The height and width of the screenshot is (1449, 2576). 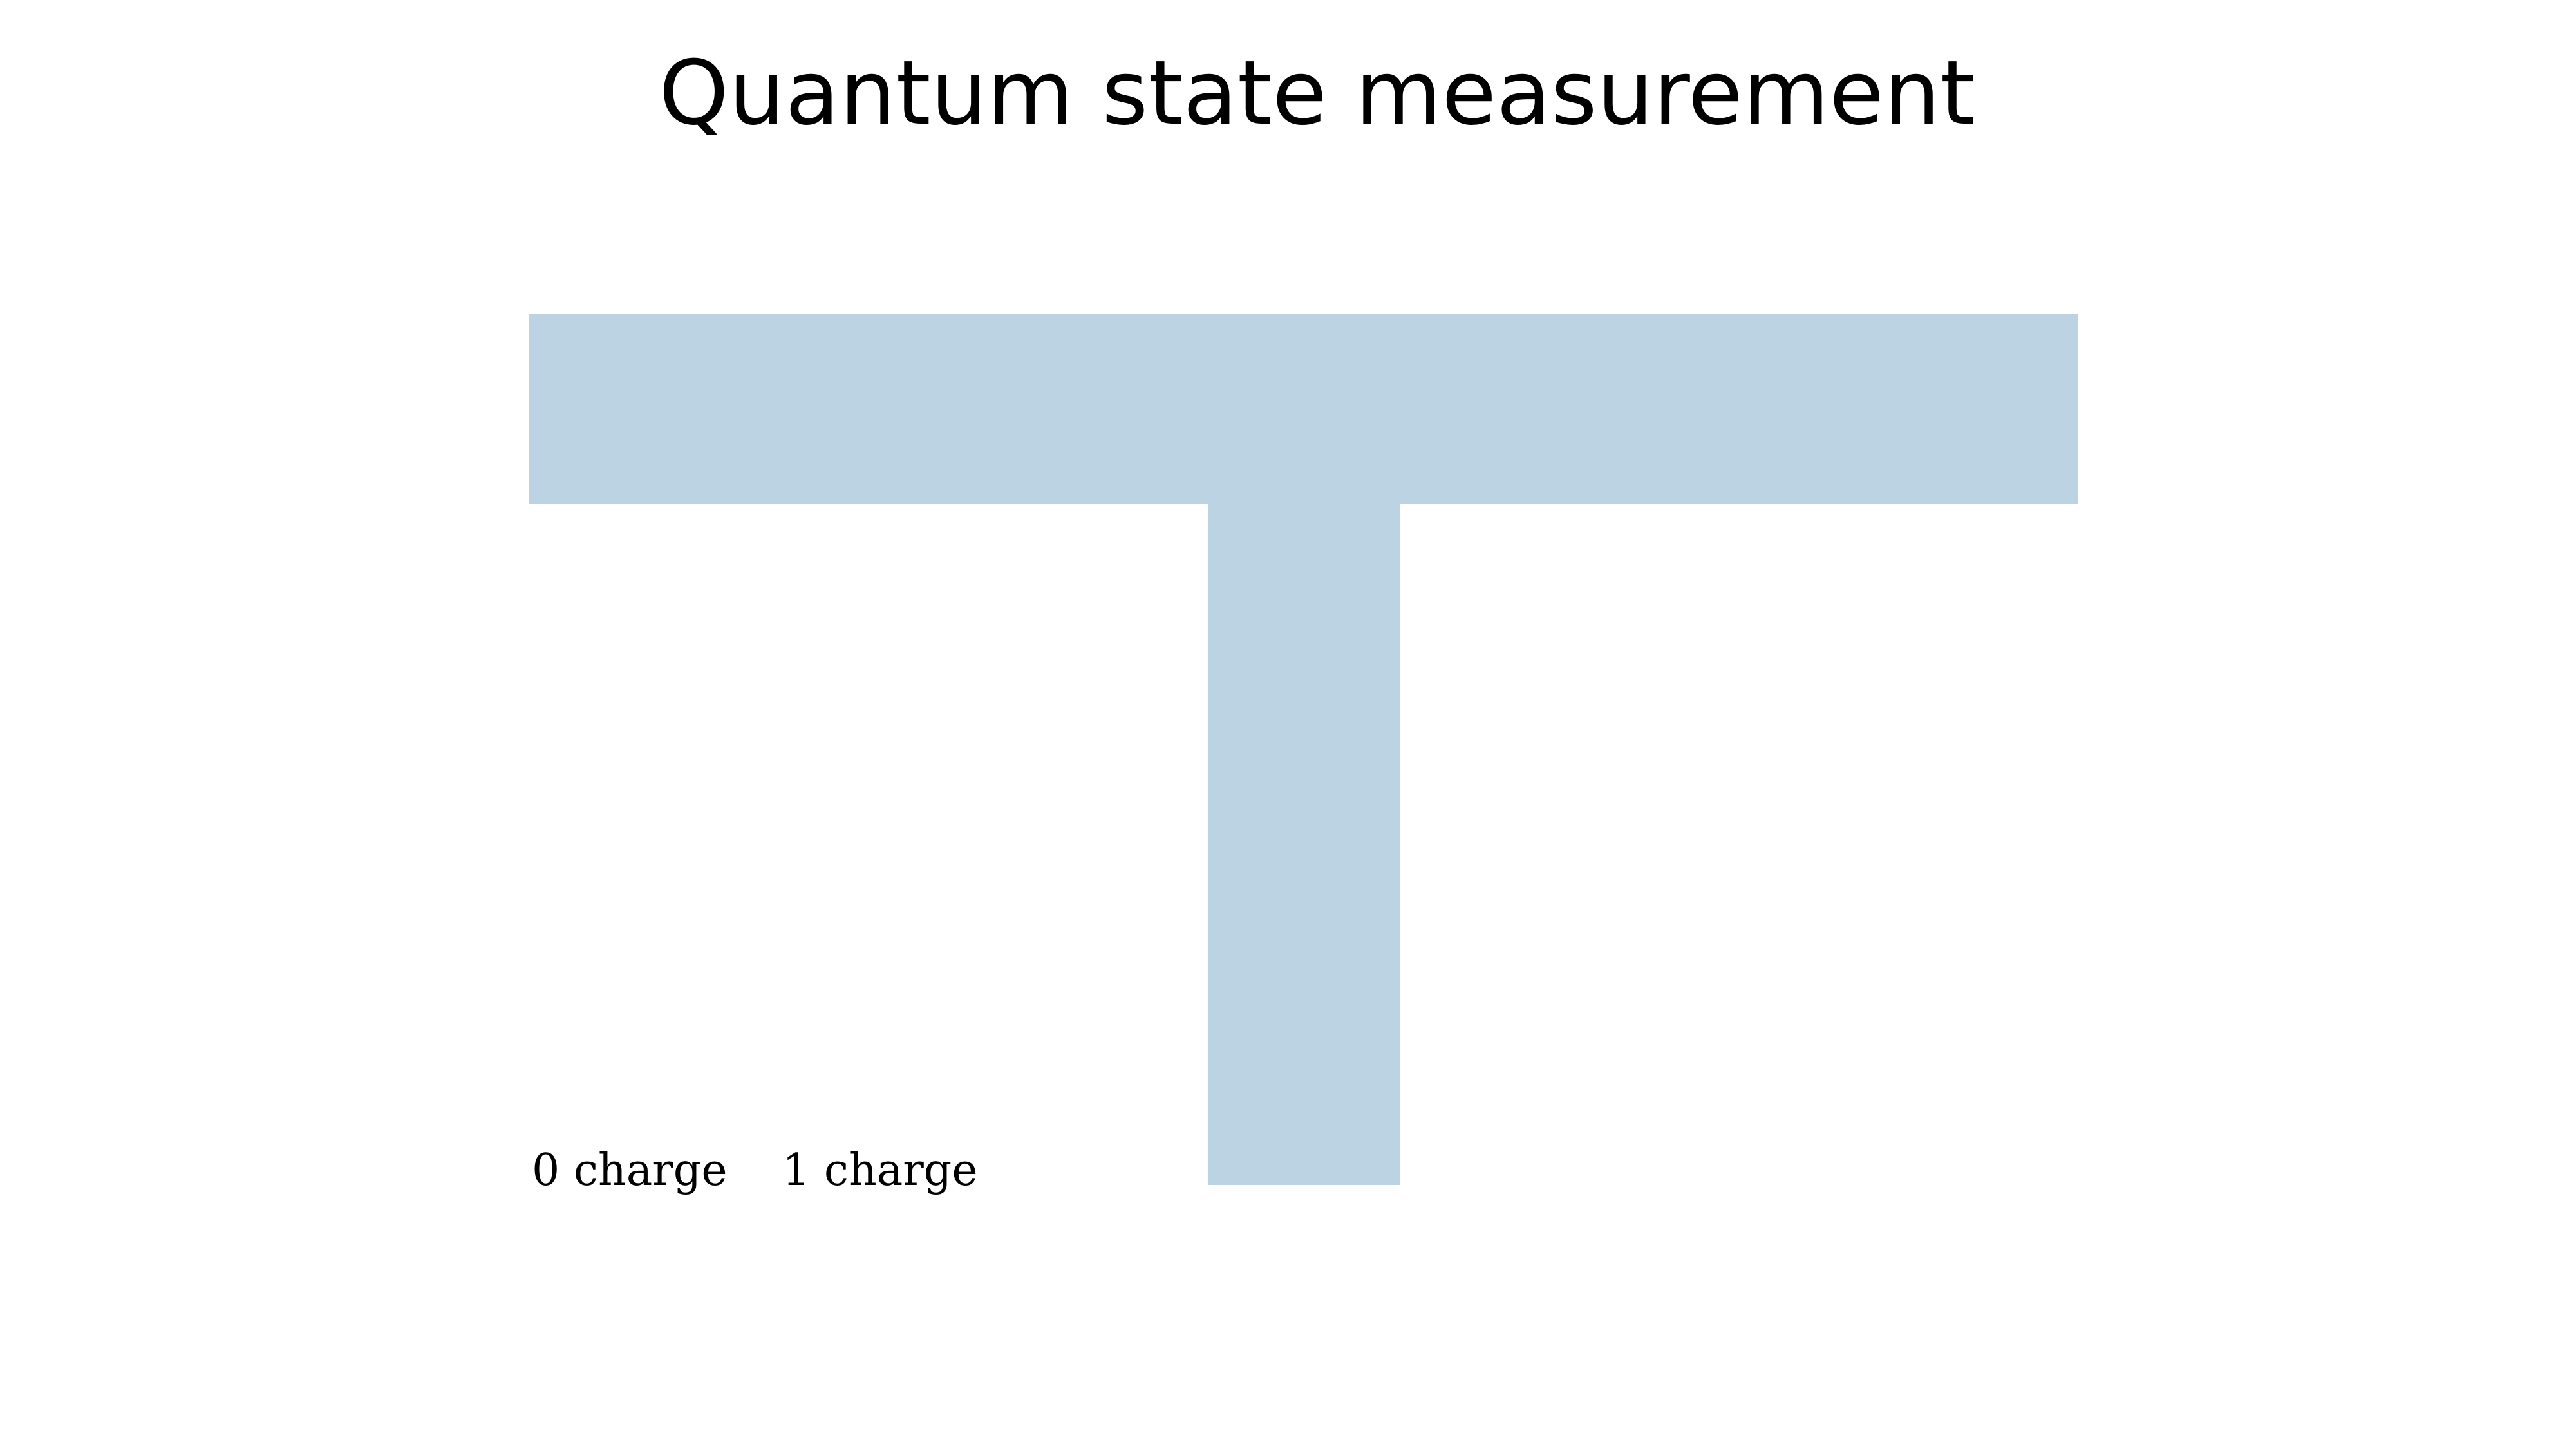 What do you see at coordinates (1303, 409) in the screenshot?
I see `t-channel-top-bar` at bounding box center [1303, 409].